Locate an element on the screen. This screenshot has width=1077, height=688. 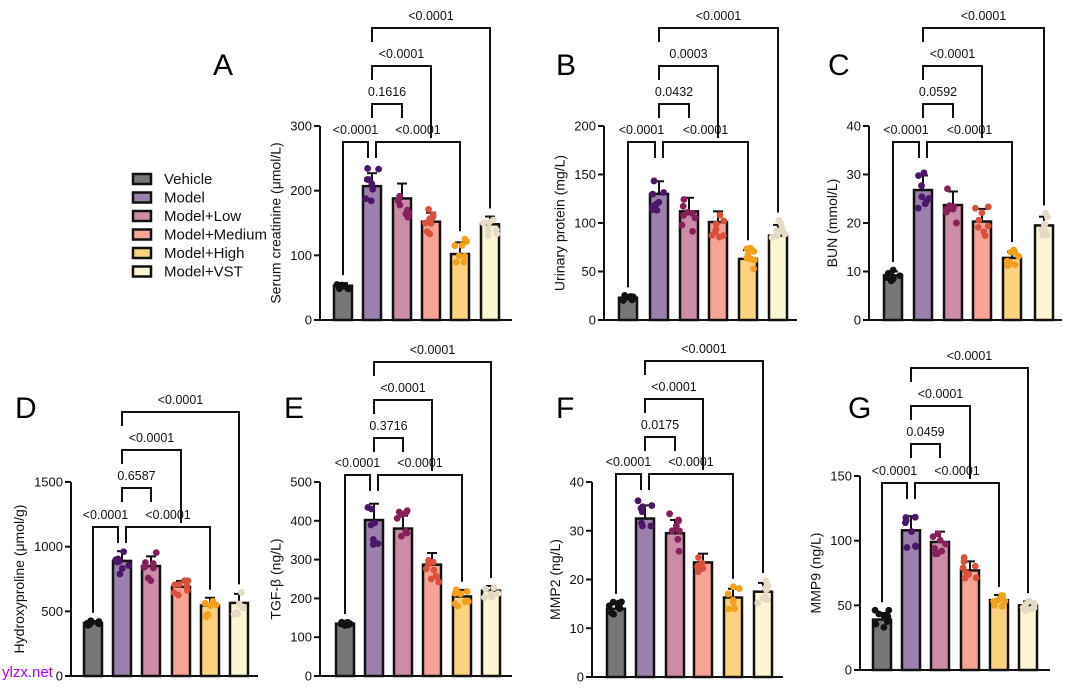
y-tick-label: 150 is located at coordinates (585, 174).